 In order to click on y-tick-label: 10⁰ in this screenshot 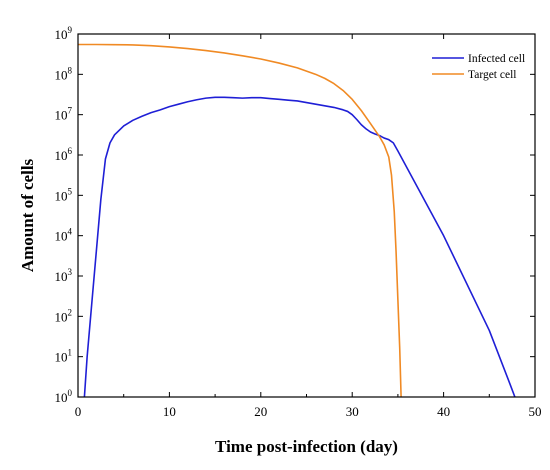, I will do `click(64, 396)`.